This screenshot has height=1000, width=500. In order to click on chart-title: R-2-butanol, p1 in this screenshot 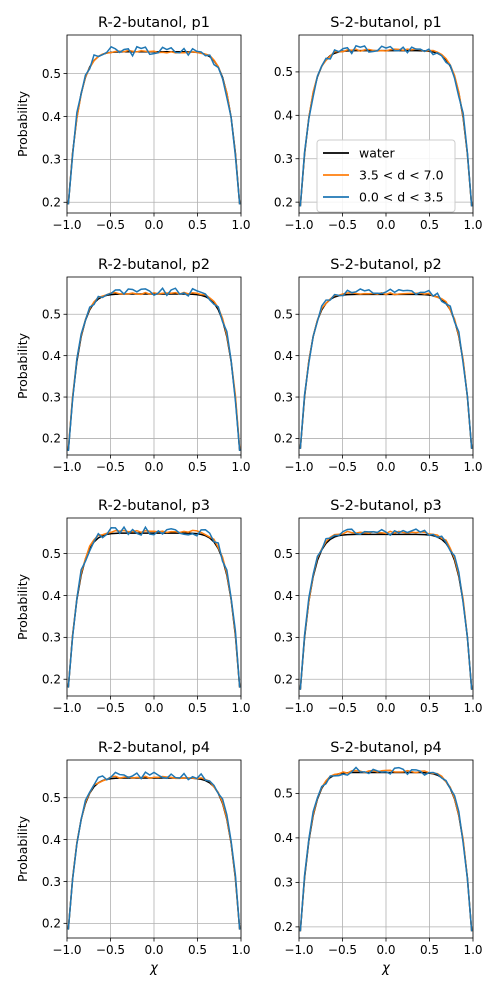, I will do `click(154, 23)`.